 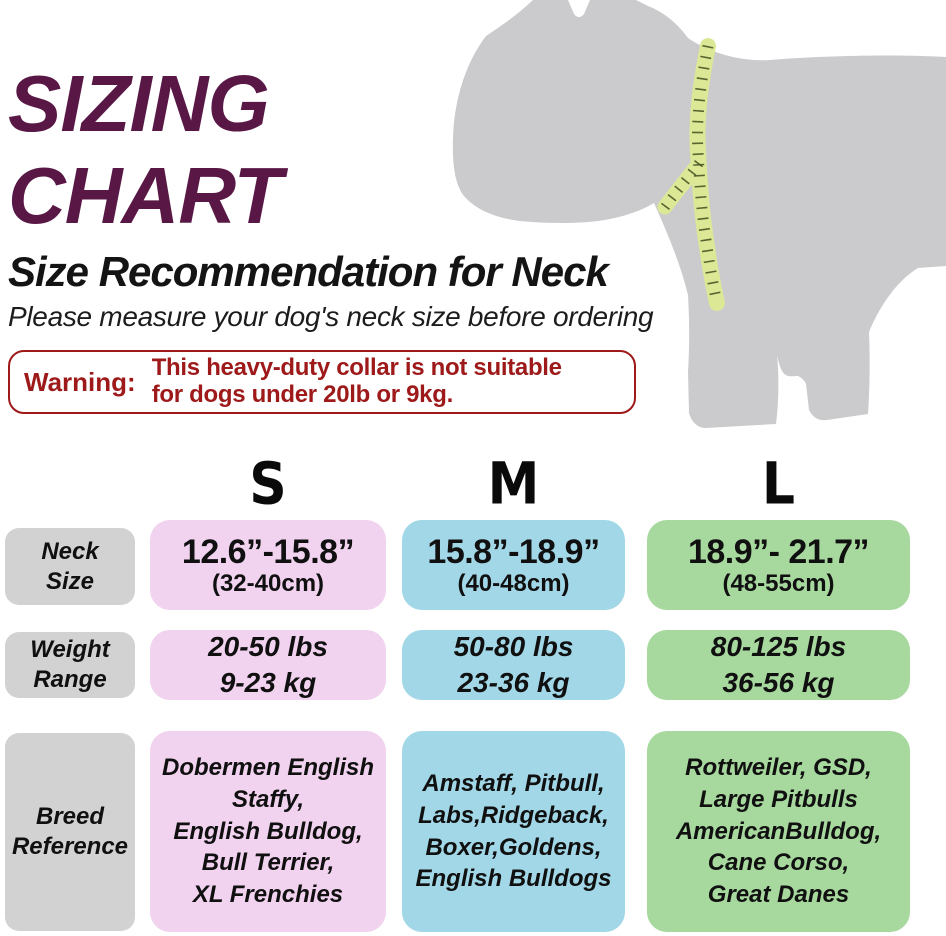 I want to click on neck-size-s-inches: 12.6”-15.8”, so click(x=268, y=551).